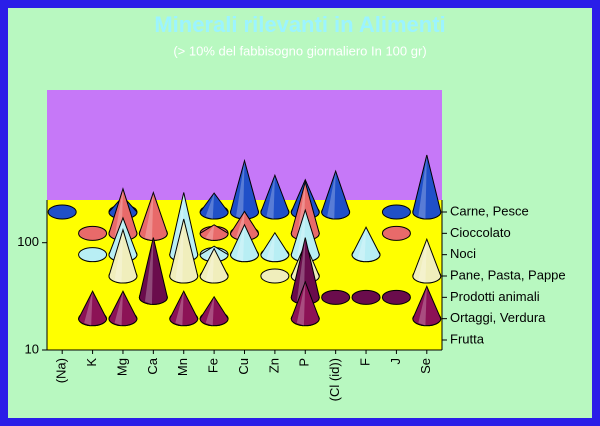 The image size is (600, 426). Describe the element at coordinates (152, 365) in the screenshot. I see `x-tick-label: Ca` at that location.